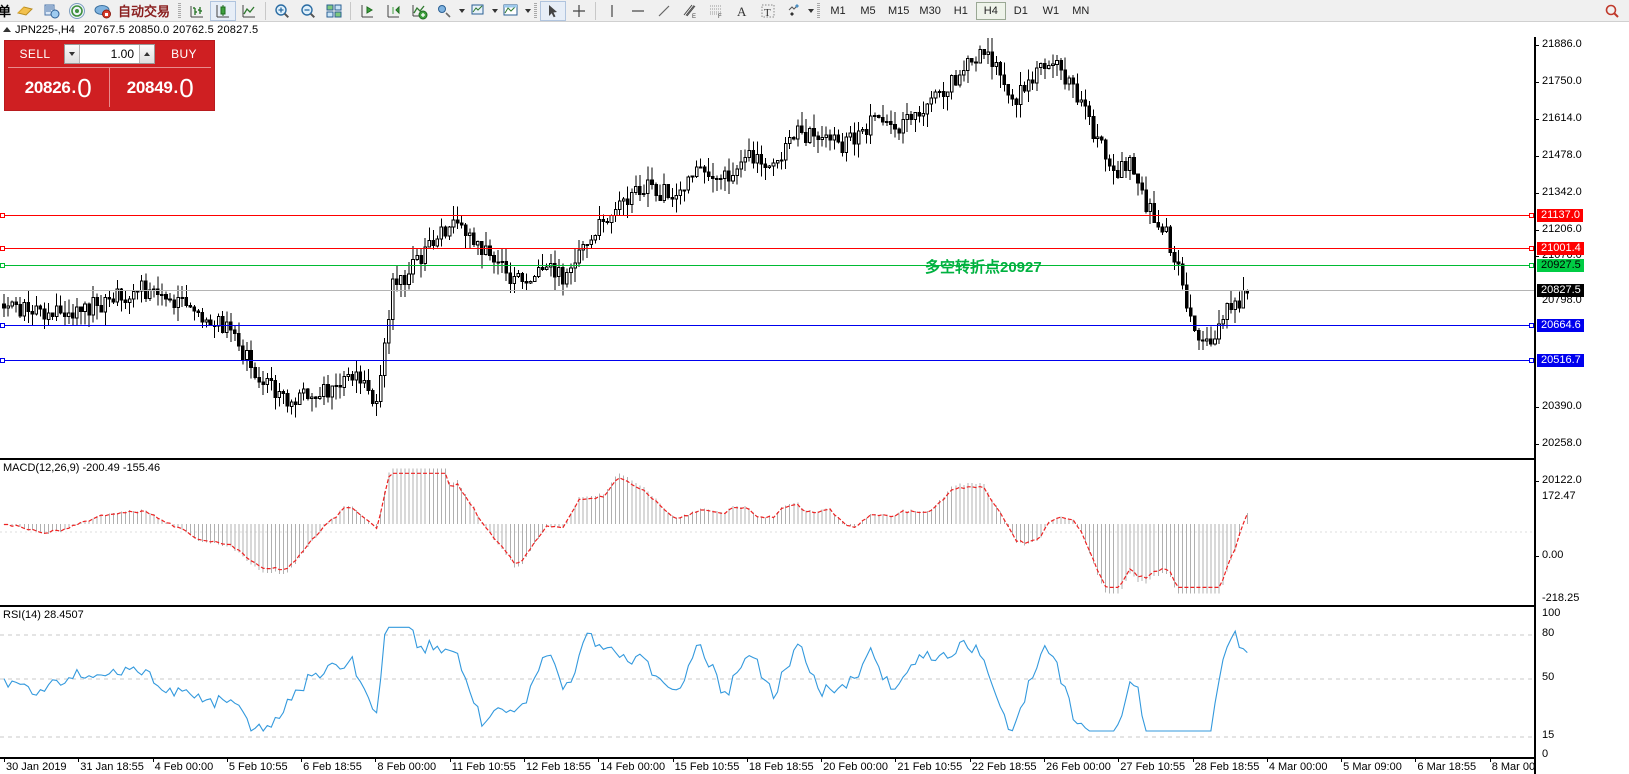  Describe the element at coordinates (990, 10) in the screenshot. I see `timeframe-h4: H4` at that location.